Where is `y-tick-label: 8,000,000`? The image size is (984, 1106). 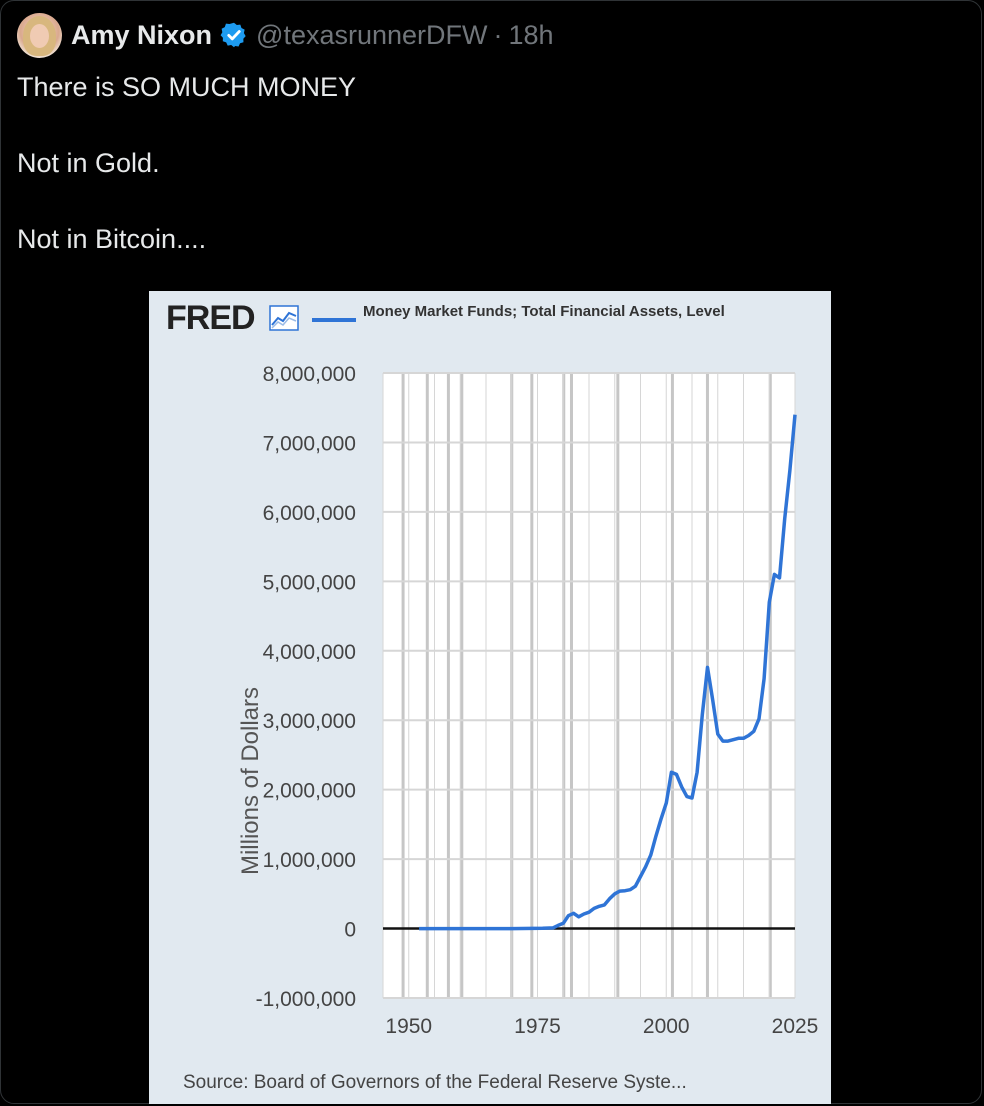 y-tick-label: 8,000,000 is located at coordinates (309, 374).